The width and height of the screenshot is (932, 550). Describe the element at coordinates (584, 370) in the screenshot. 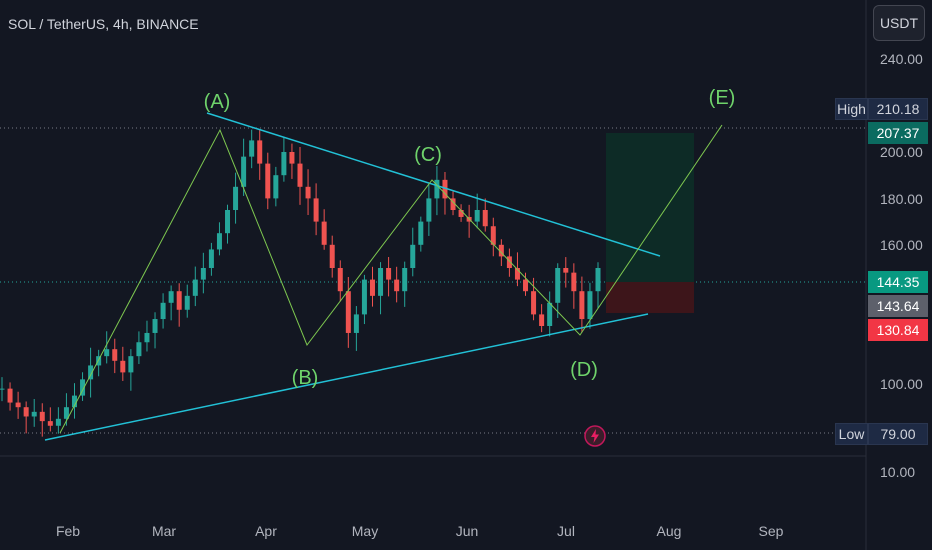

I see `wave-label-d: (D)` at that location.